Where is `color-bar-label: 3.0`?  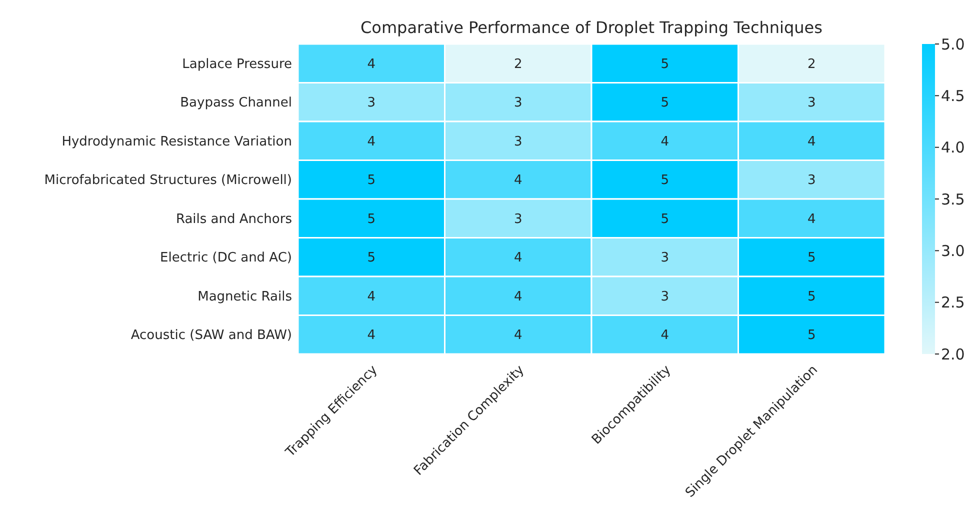 color-bar-label: 3.0 is located at coordinates (953, 251).